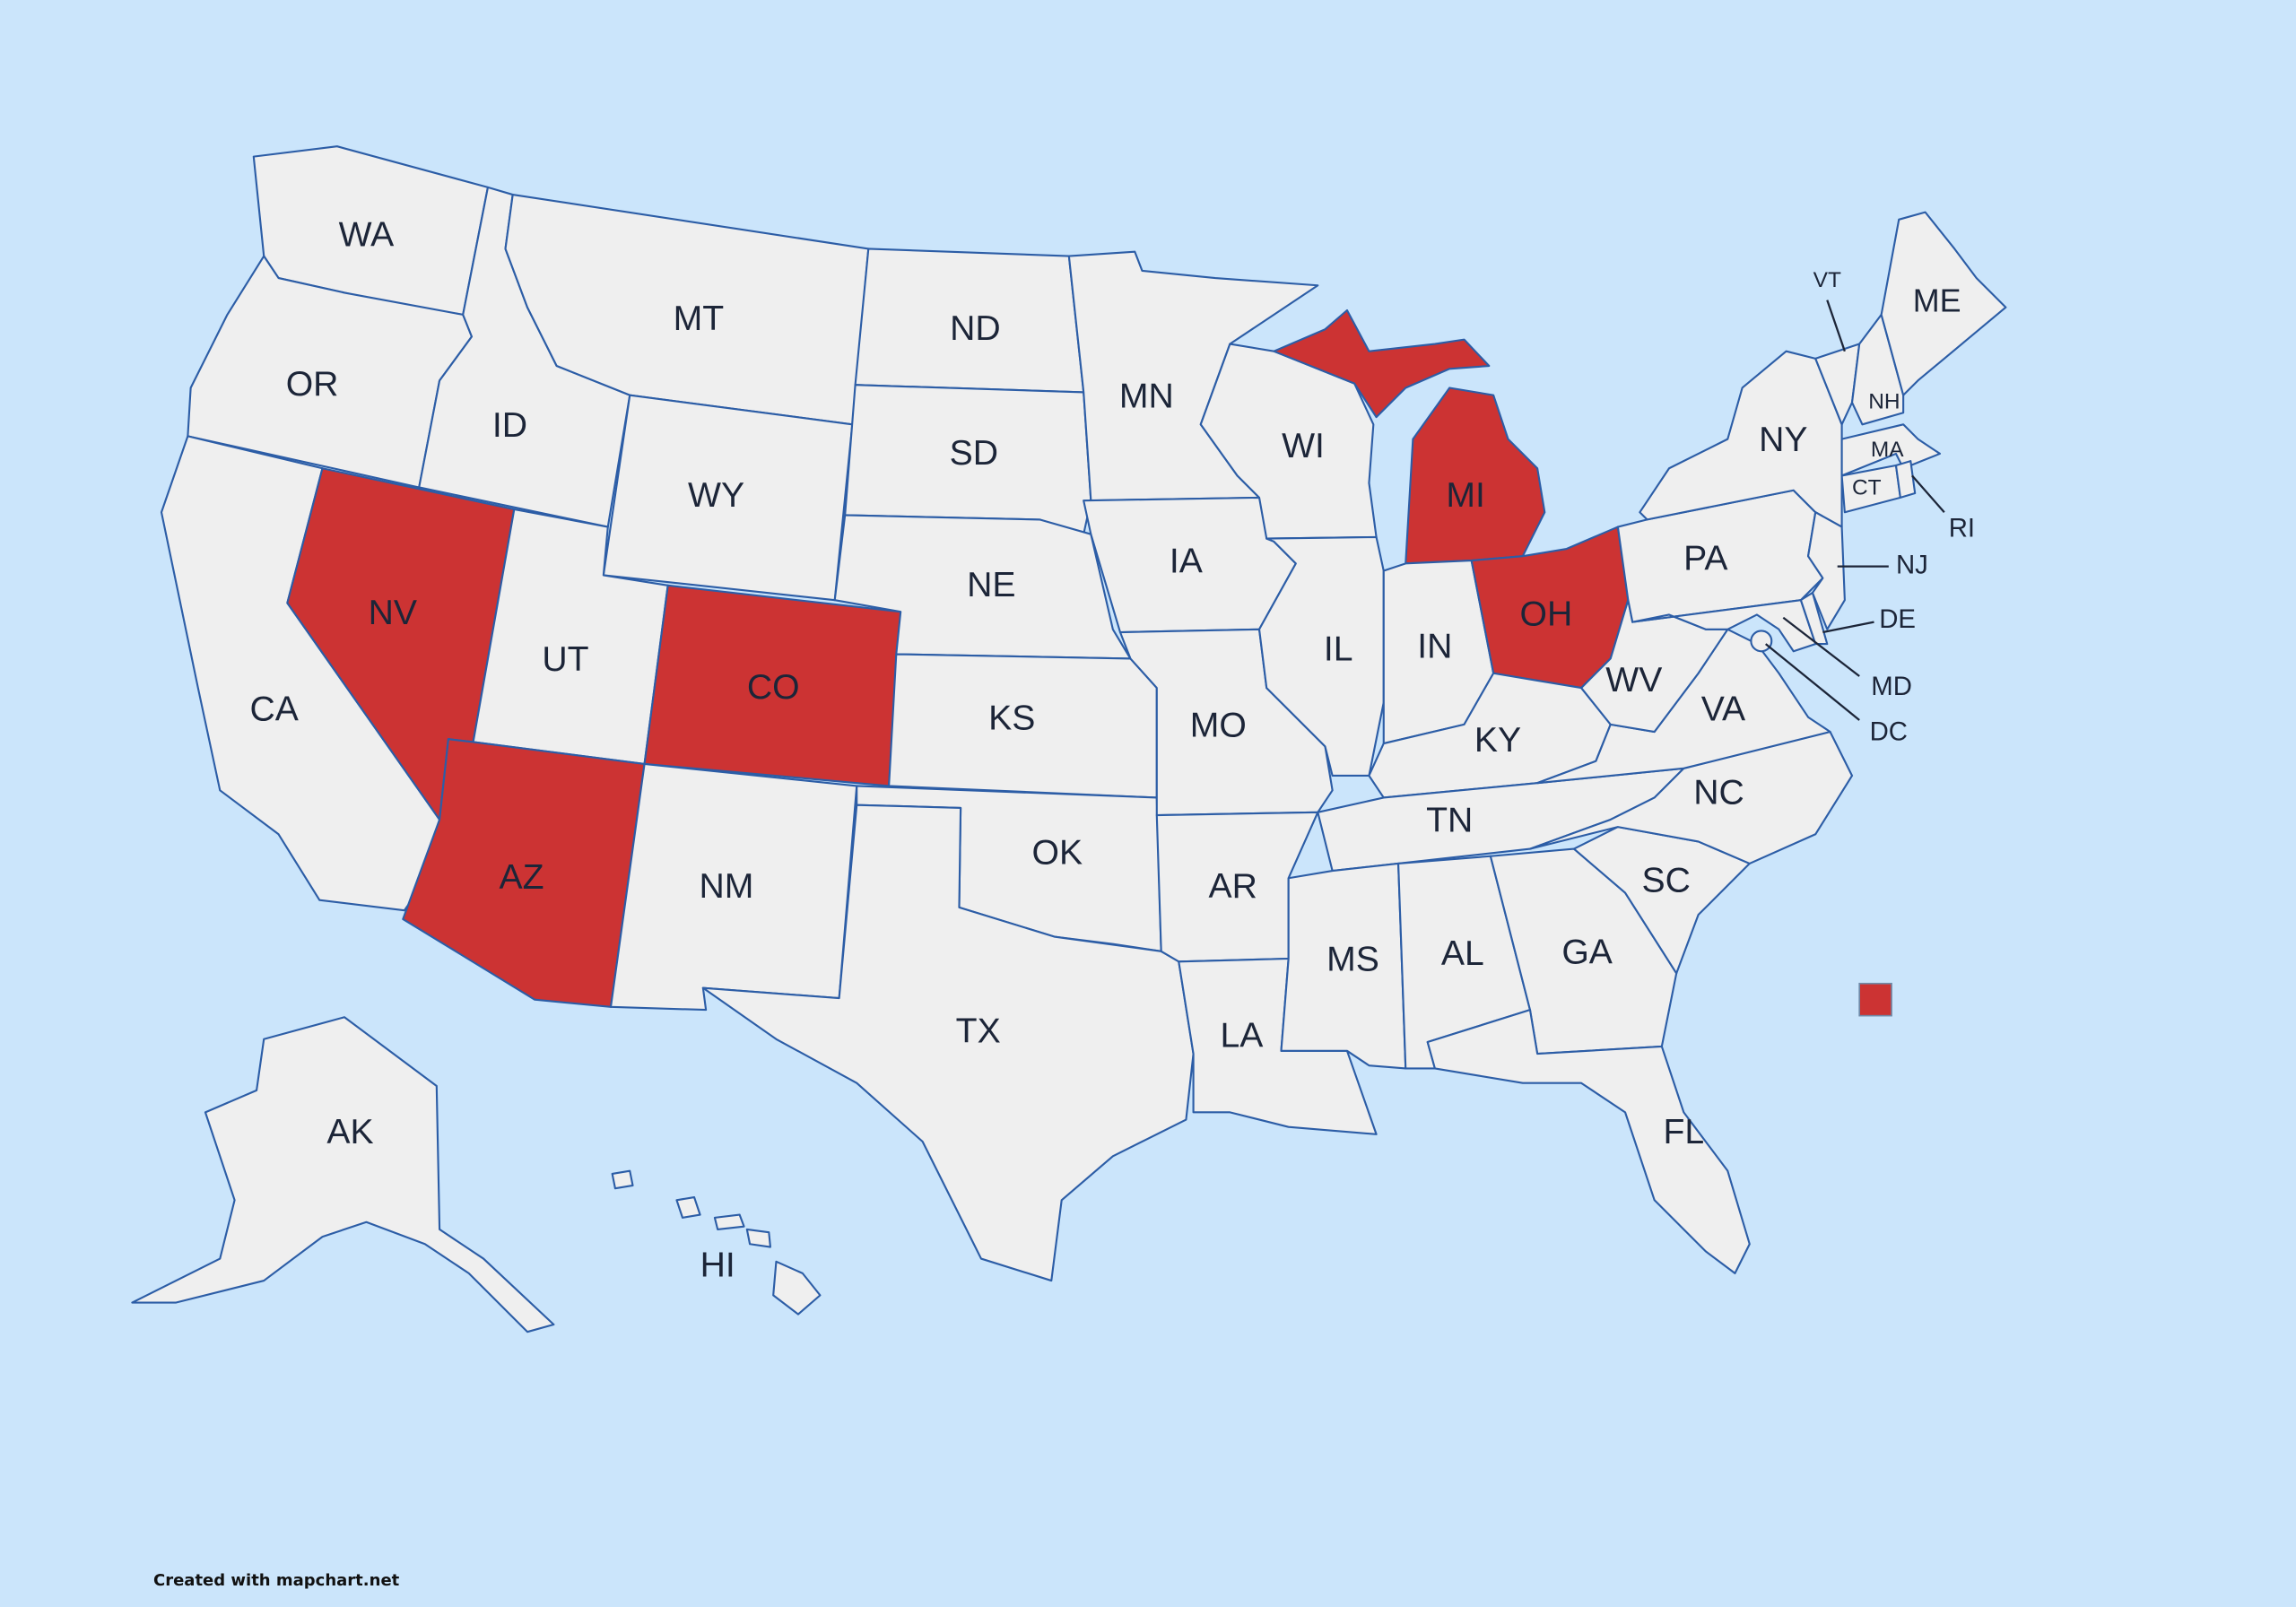 The width and height of the screenshot is (2296, 1607). I want to click on state-me, so click(1943, 303).